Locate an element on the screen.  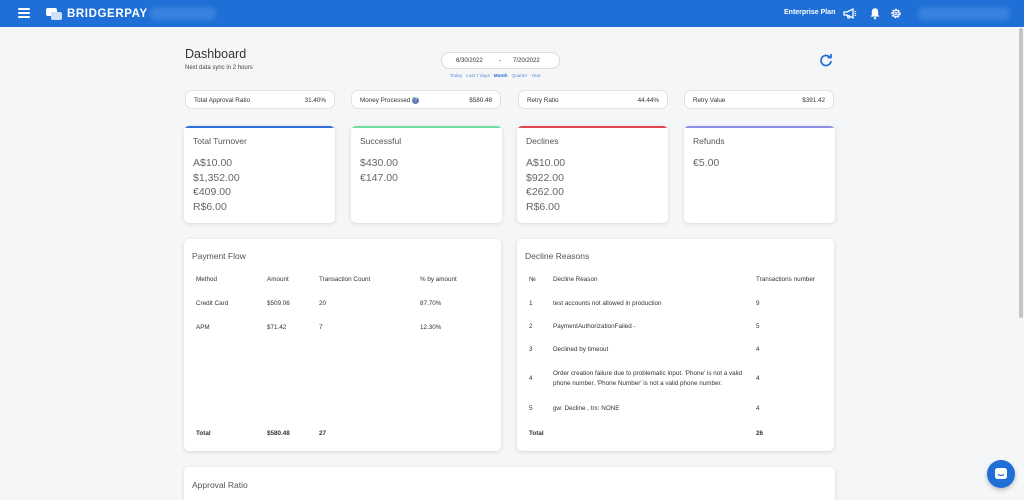
refresh-icon is located at coordinates (826, 60).